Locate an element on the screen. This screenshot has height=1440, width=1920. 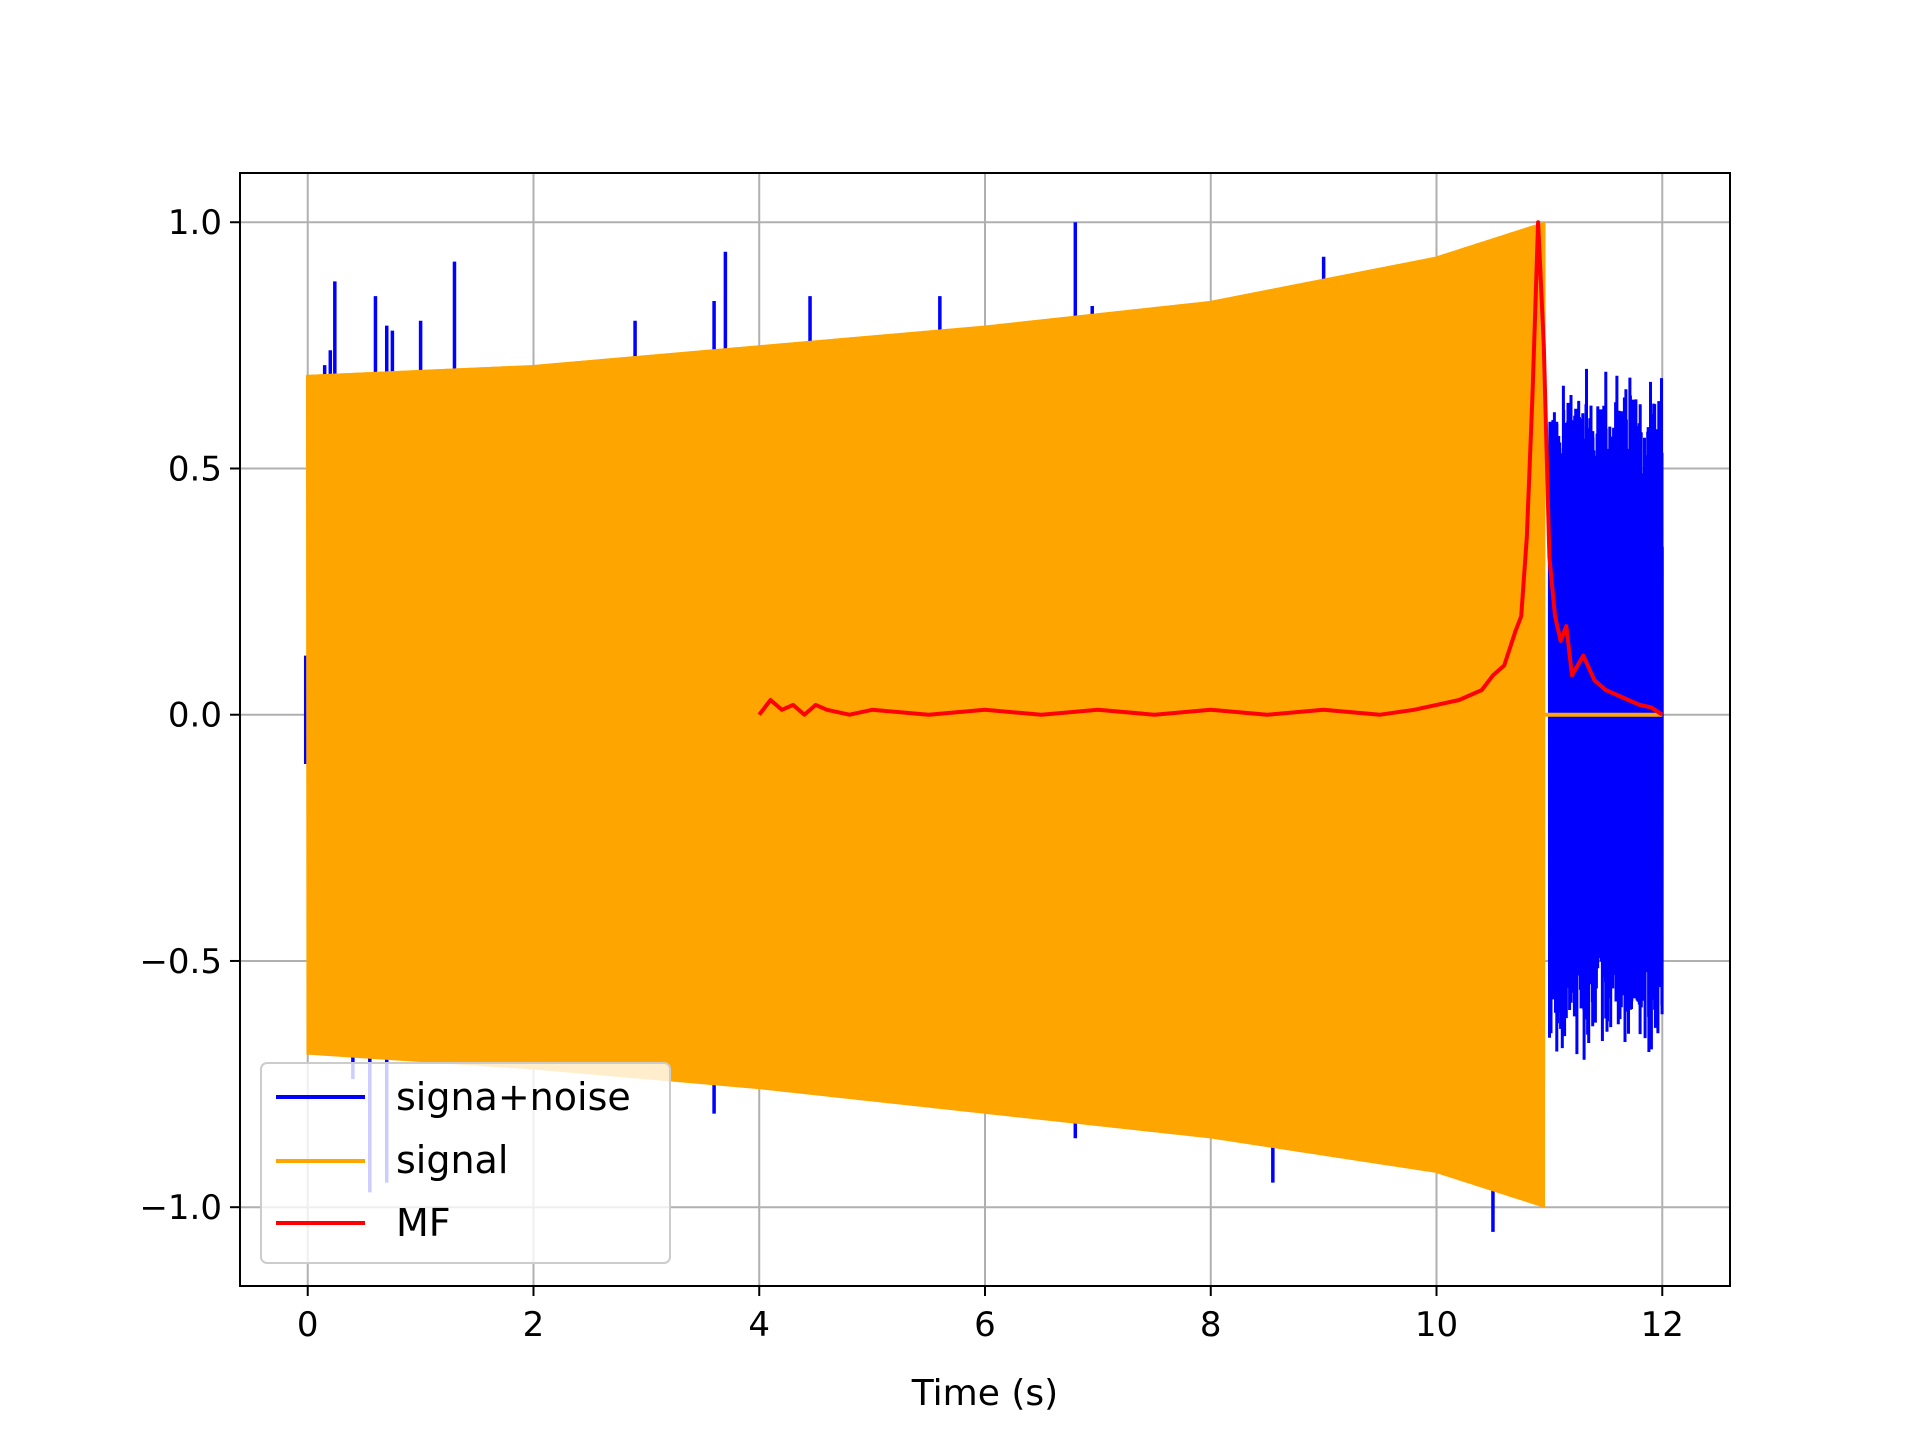
legend: signa+noise signal MF is located at coordinates (465, 1163).